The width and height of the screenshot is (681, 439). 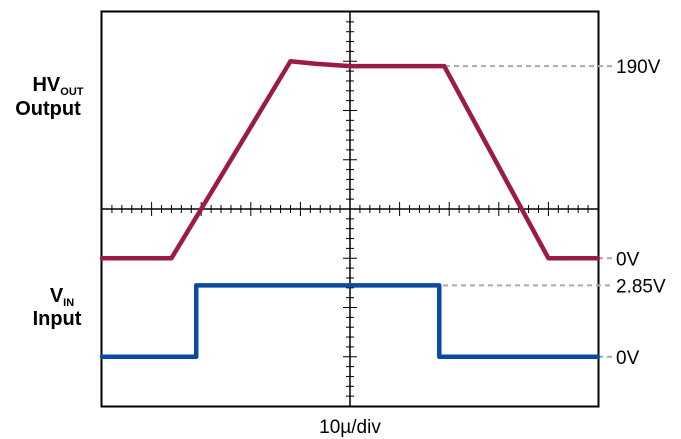 What do you see at coordinates (46, 85) in the screenshot?
I see `hv-out-label-main: HV` at bounding box center [46, 85].